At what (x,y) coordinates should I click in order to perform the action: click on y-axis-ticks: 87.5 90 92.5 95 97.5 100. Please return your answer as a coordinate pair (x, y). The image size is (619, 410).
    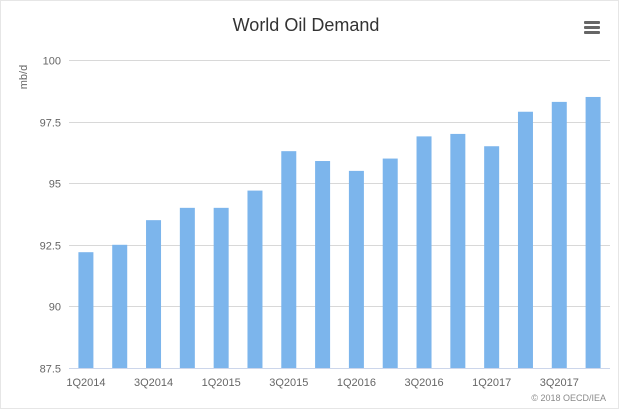
    Looking at the image, I should click on (50, 216).